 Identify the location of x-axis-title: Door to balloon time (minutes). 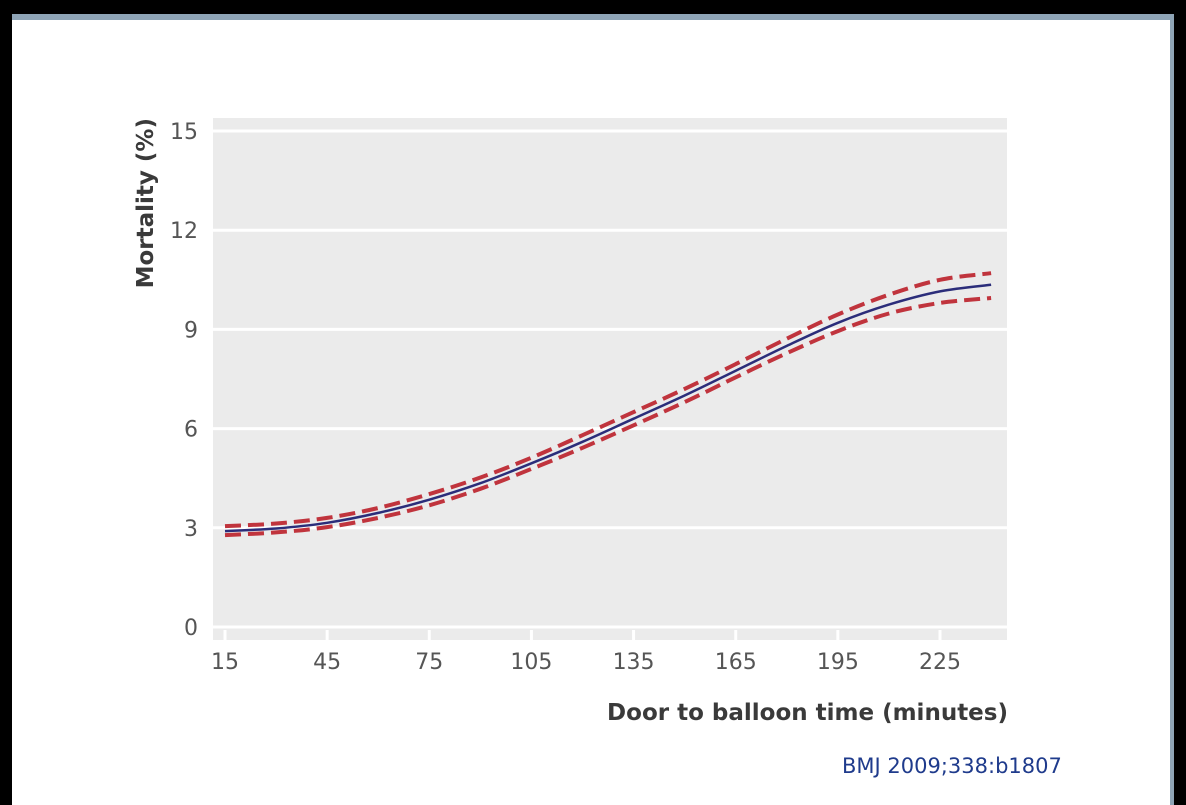
(807, 713).